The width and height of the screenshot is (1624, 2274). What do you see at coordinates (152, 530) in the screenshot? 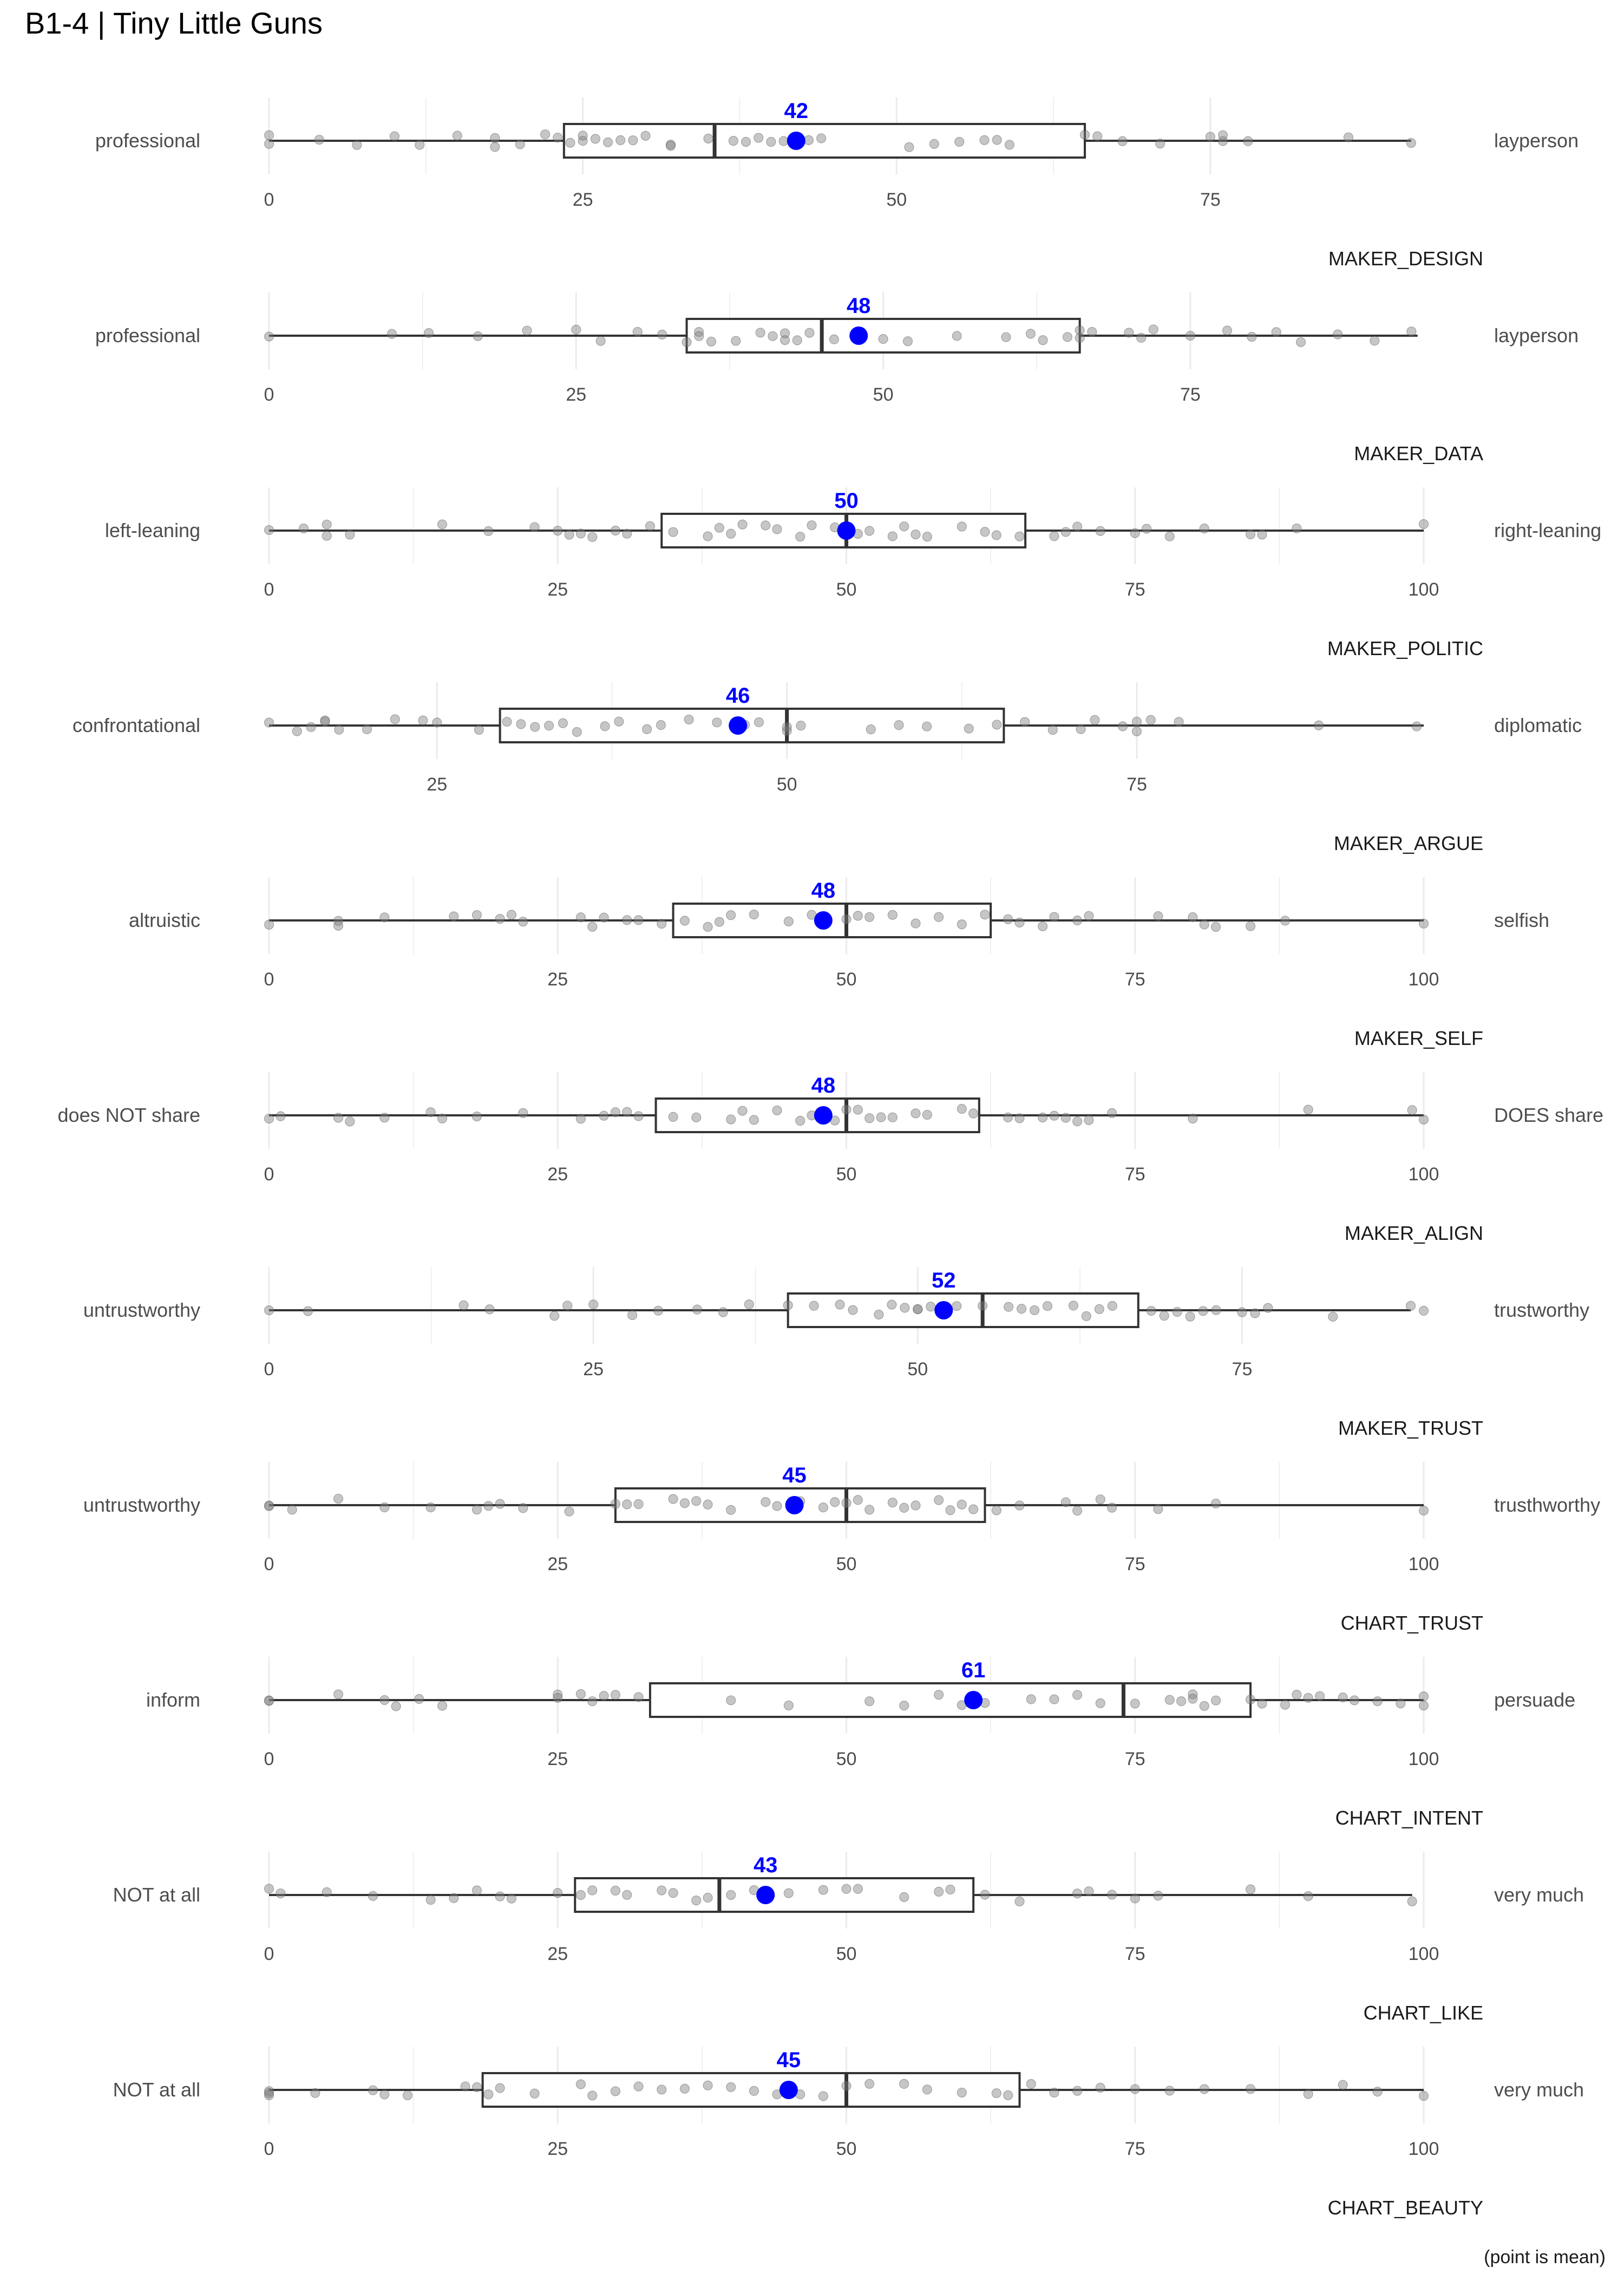
I see `left-label: left-leaning` at bounding box center [152, 530].